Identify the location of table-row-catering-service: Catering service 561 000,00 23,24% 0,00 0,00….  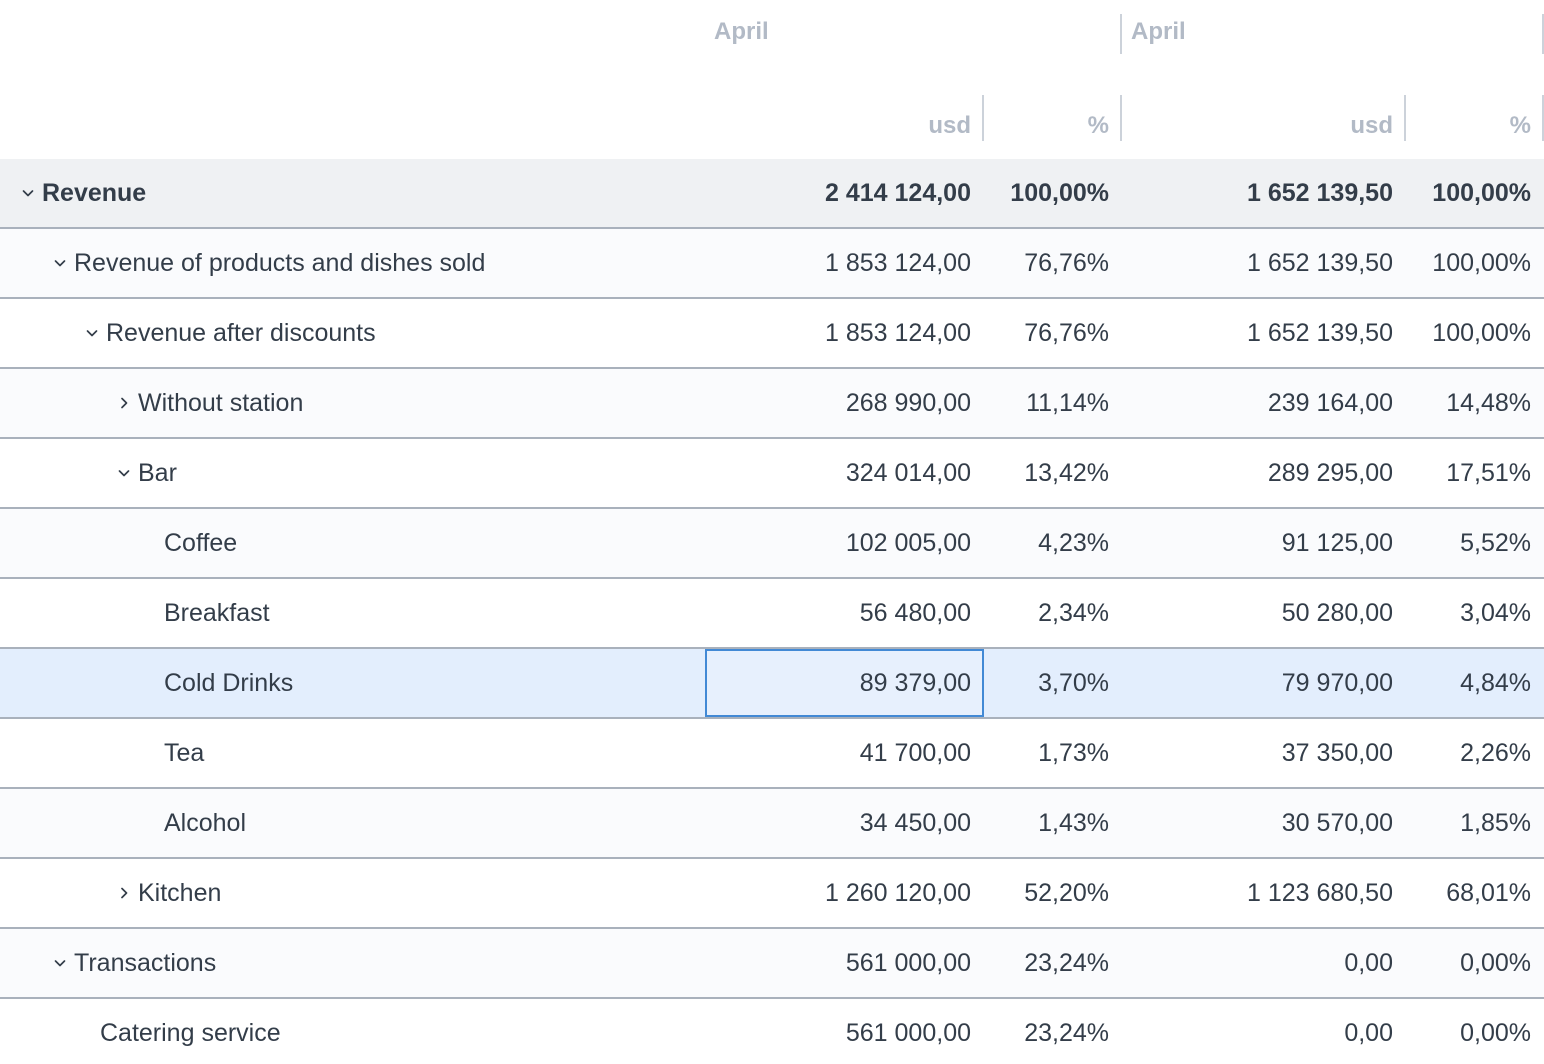
(772, 1031).